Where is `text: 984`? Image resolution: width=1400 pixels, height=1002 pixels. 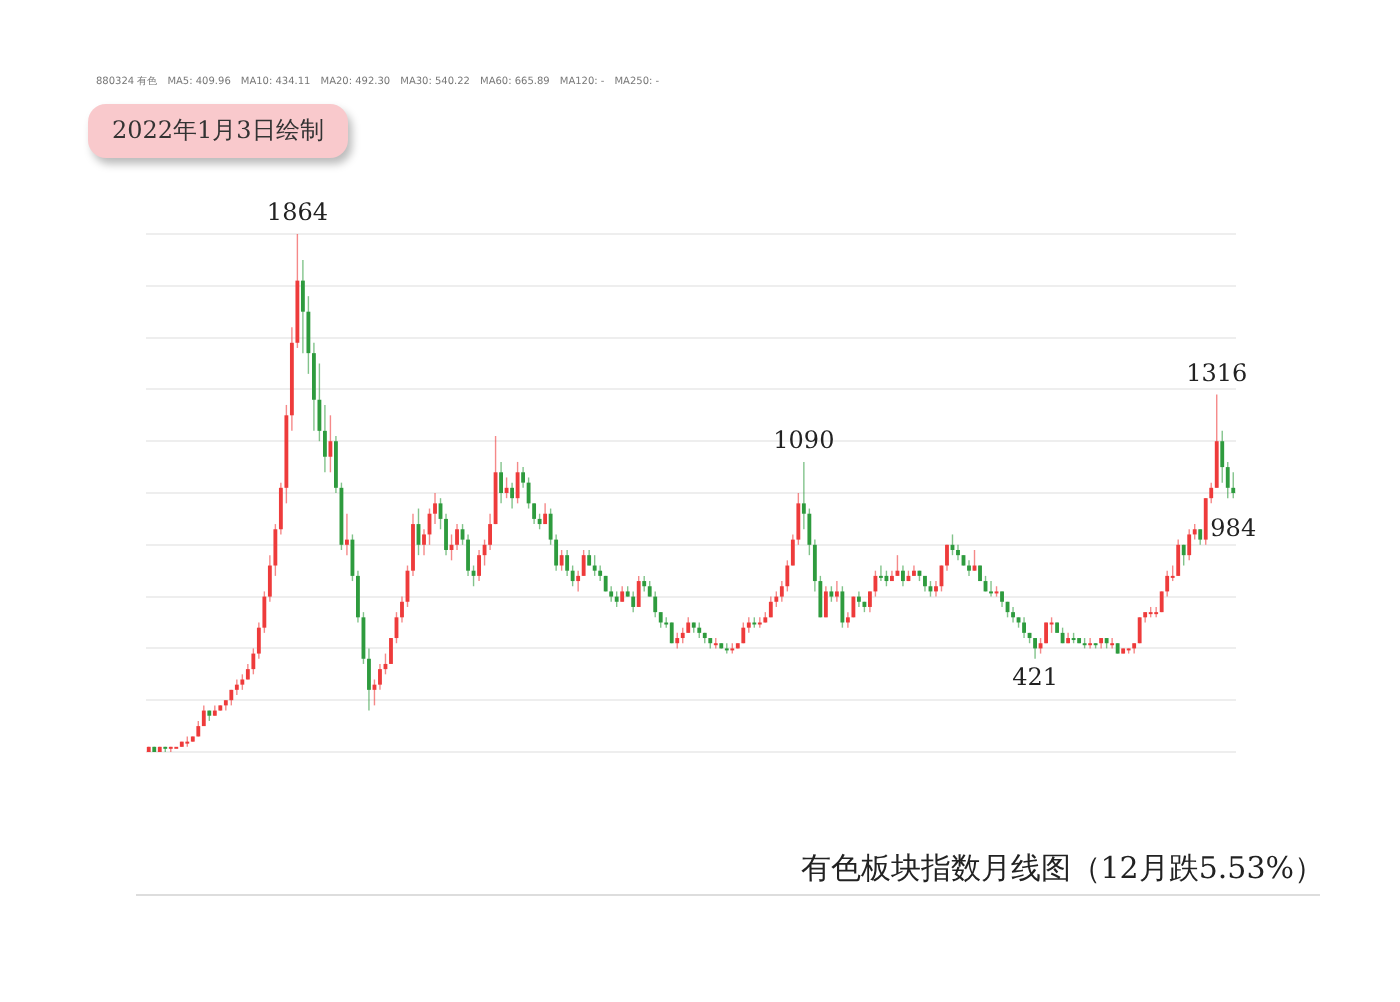
text: 984 is located at coordinates (1233, 528).